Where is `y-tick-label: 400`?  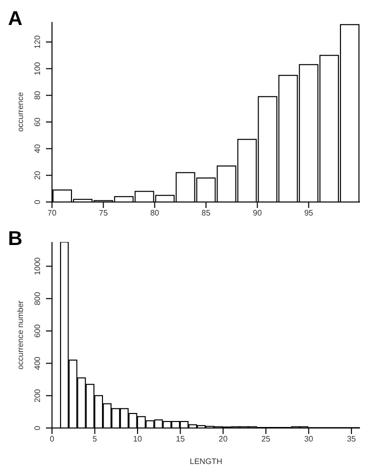 y-tick-label: 400 is located at coordinates (37, 363).